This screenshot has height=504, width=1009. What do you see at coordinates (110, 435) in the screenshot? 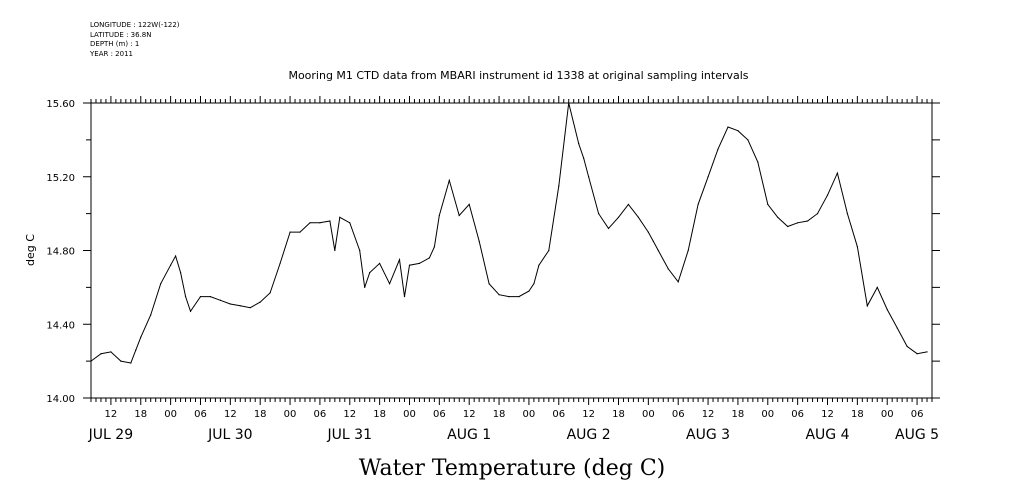
I see `x-day-label: JUL 29` at bounding box center [110, 435].